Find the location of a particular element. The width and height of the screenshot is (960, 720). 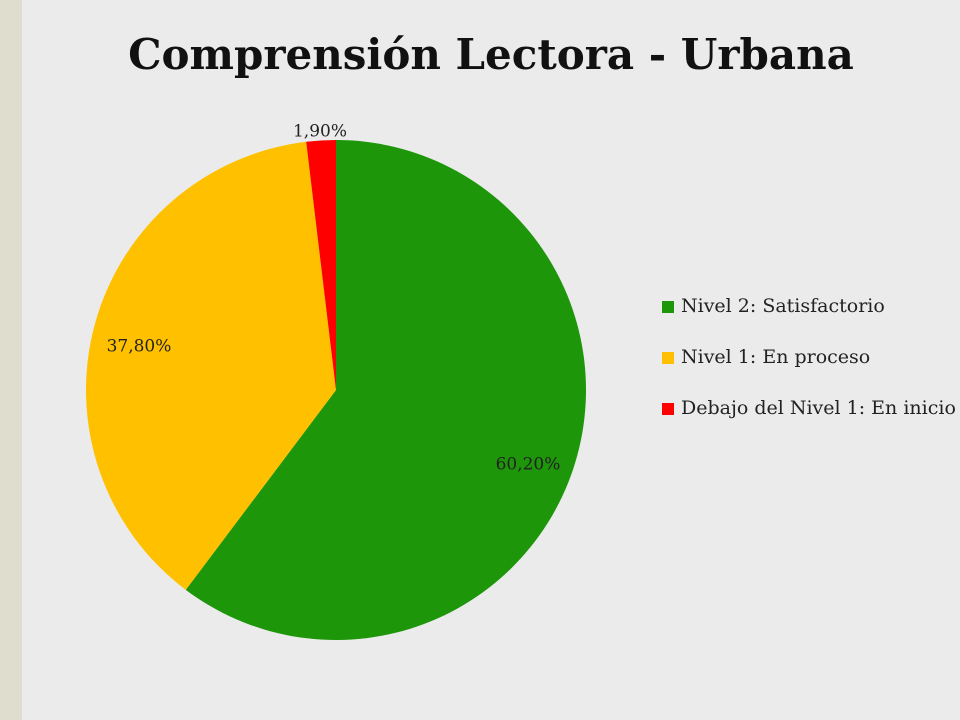

legend-item-en-inicio: Debajo del Nivel 1: En inicio is located at coordinates (811, 408).